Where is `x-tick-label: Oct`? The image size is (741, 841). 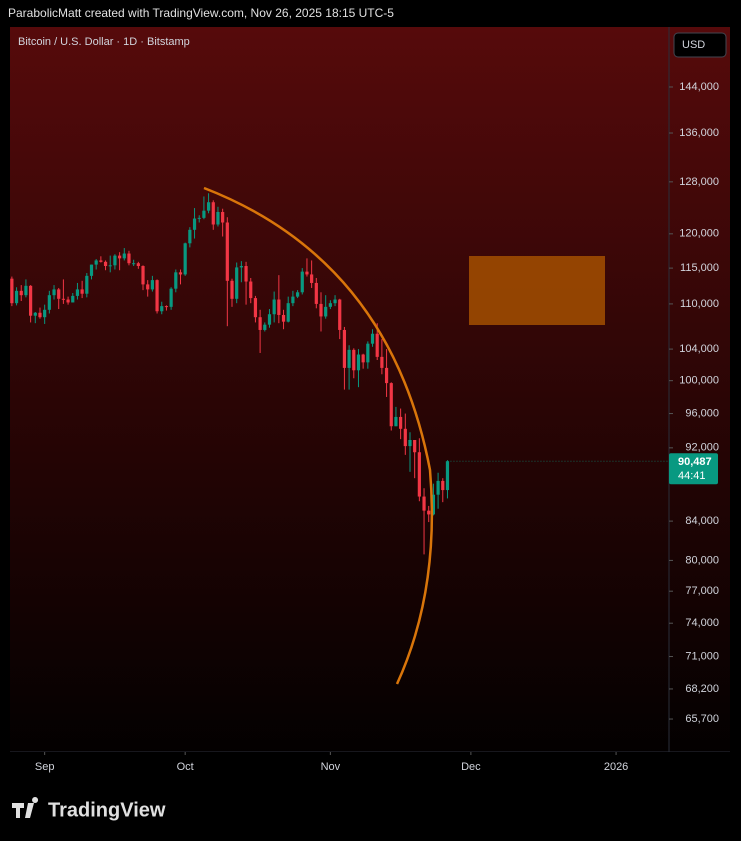
x-tick-label: Oct is located at coordinates (185, 767).